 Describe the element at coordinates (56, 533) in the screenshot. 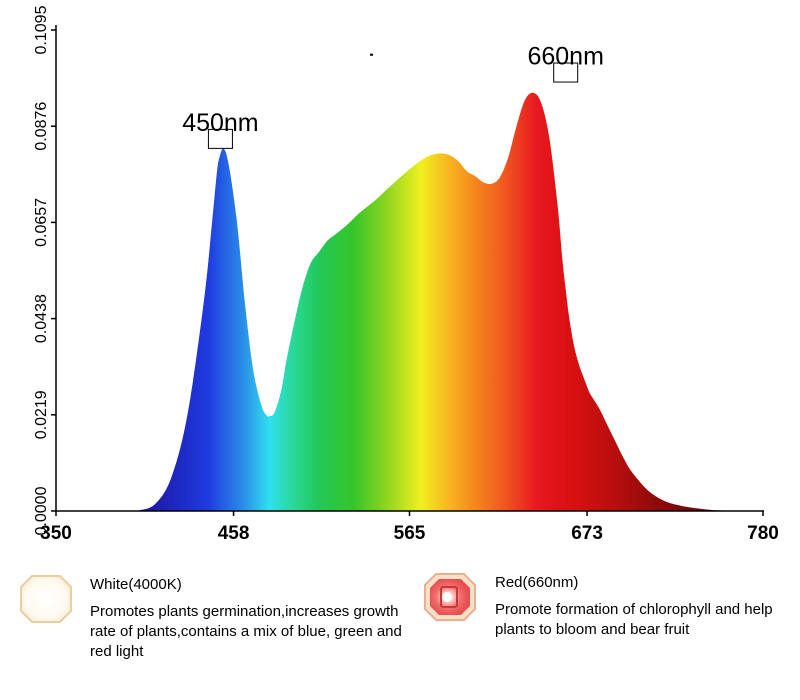

I see `x-tick-label: 350` at that location.